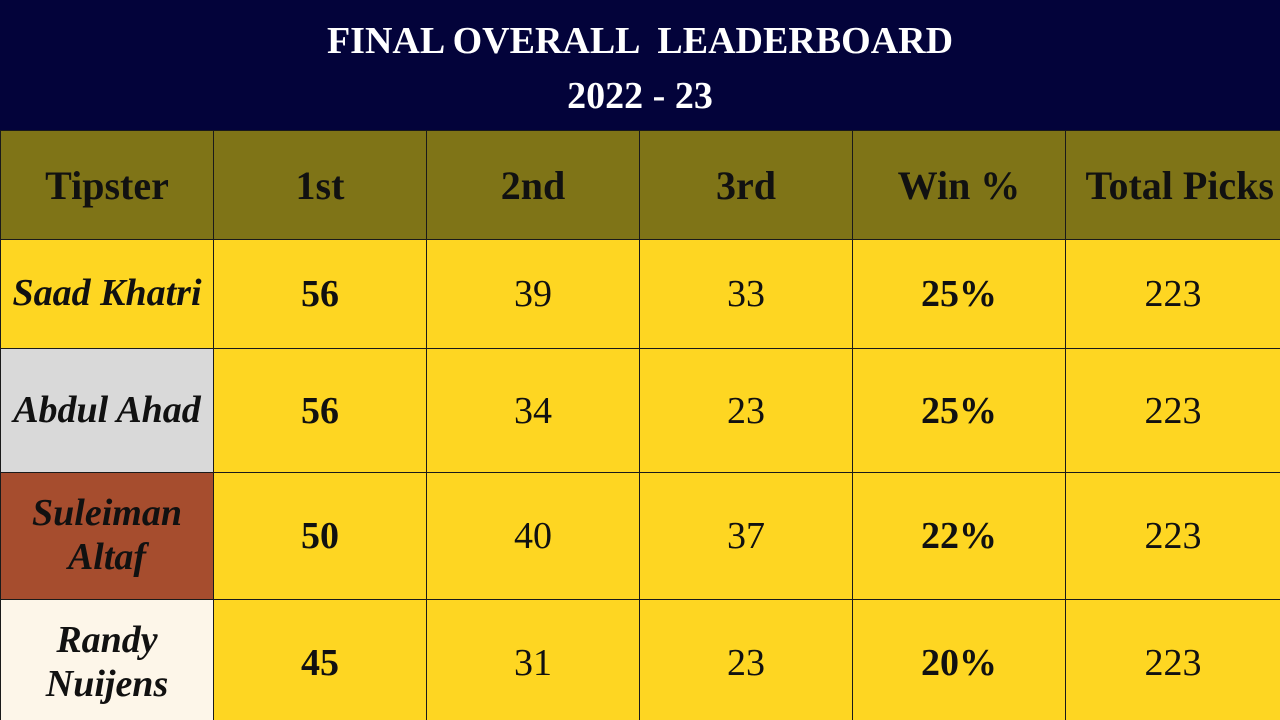  What do you see at coordinates (320, 659) in the screenshot?
I see `first-place-count: 45` at bounding box center [320, 659].